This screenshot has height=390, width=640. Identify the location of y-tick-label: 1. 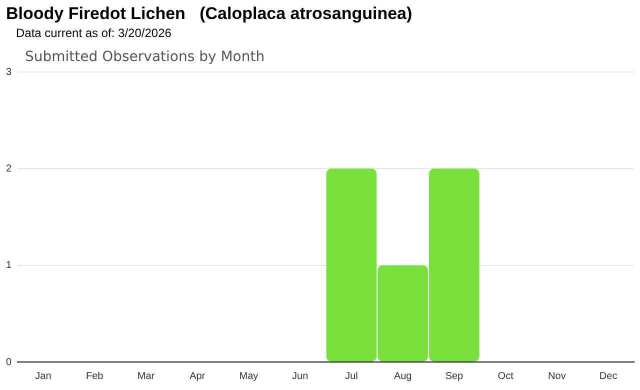
(9, 266).